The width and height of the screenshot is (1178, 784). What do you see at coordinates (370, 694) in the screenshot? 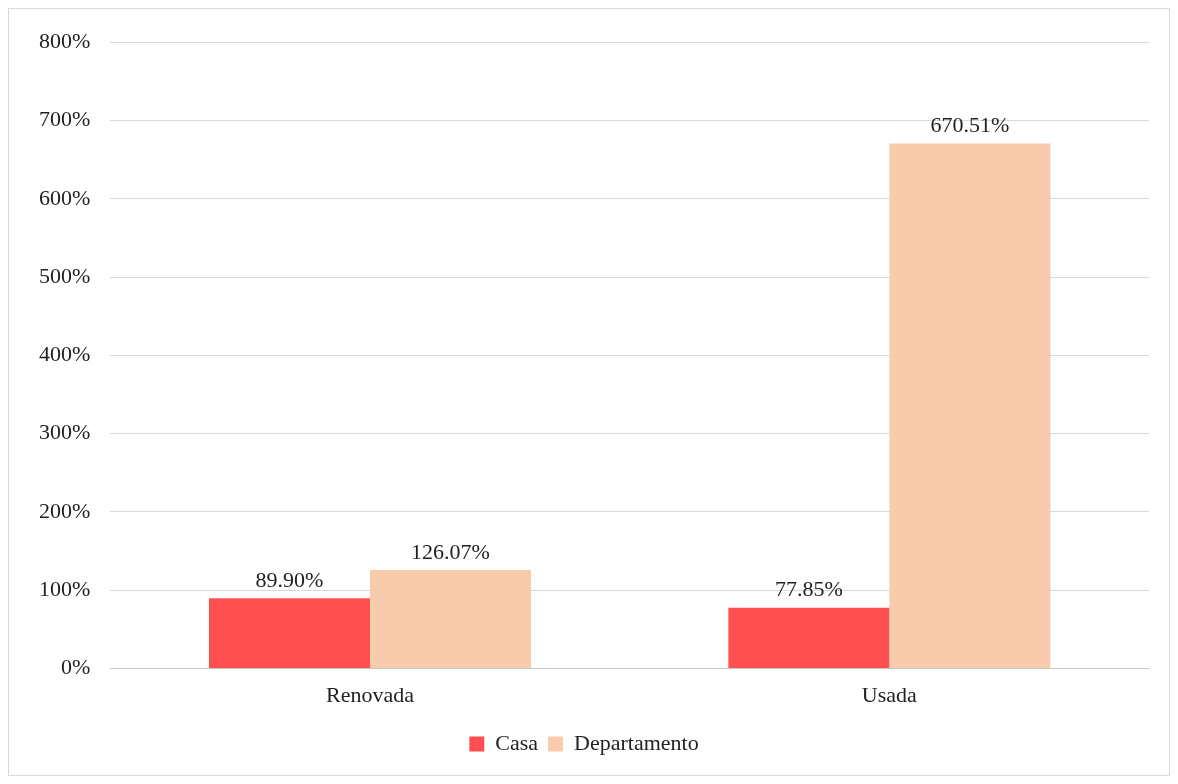
I see `x-tick-label: Renovada` at bounding box center [370, 694].